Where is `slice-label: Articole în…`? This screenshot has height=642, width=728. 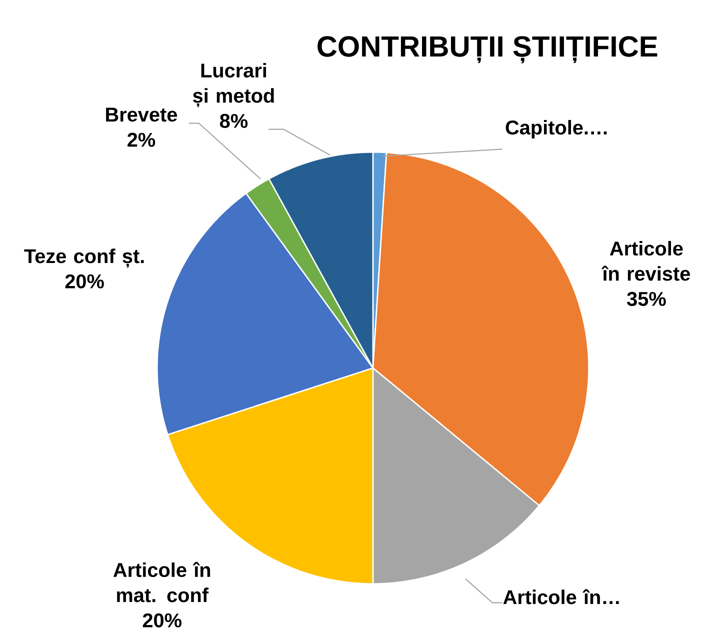 slice-label: Articole în… is located at coordinates (561, 596).